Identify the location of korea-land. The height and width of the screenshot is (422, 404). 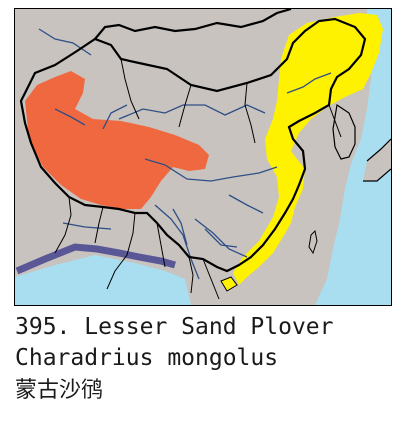
(344, 132).